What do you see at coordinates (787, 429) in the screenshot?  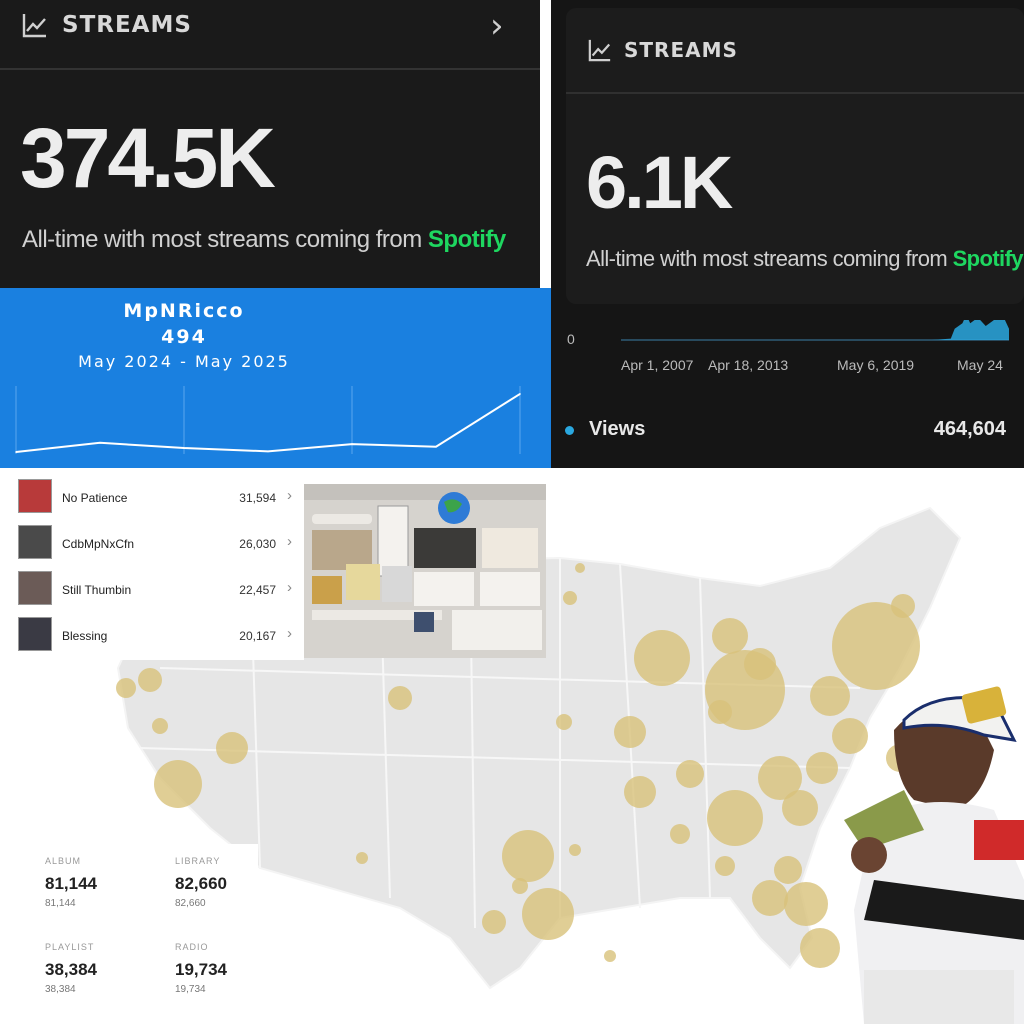 I see `views-row: Views 464,604` at bounding box center [787, 429].